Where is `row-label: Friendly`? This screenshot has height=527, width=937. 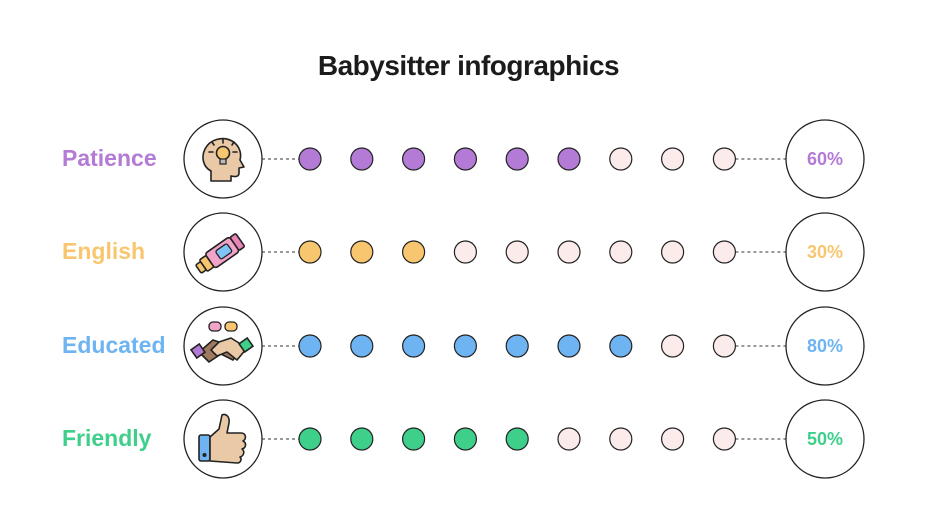 row-label: Friendly is located at coordinates (107, 438).